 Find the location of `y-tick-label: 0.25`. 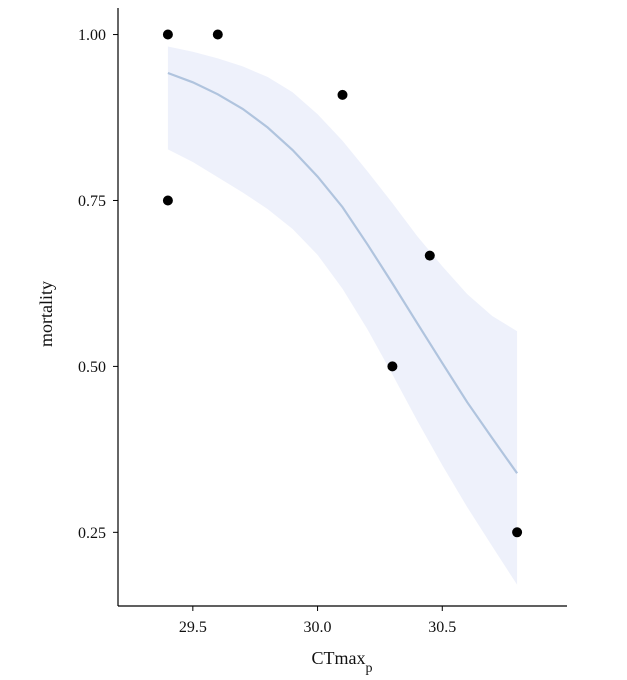

y-tick-label: 0.25 is located at coordinates (92, 533).